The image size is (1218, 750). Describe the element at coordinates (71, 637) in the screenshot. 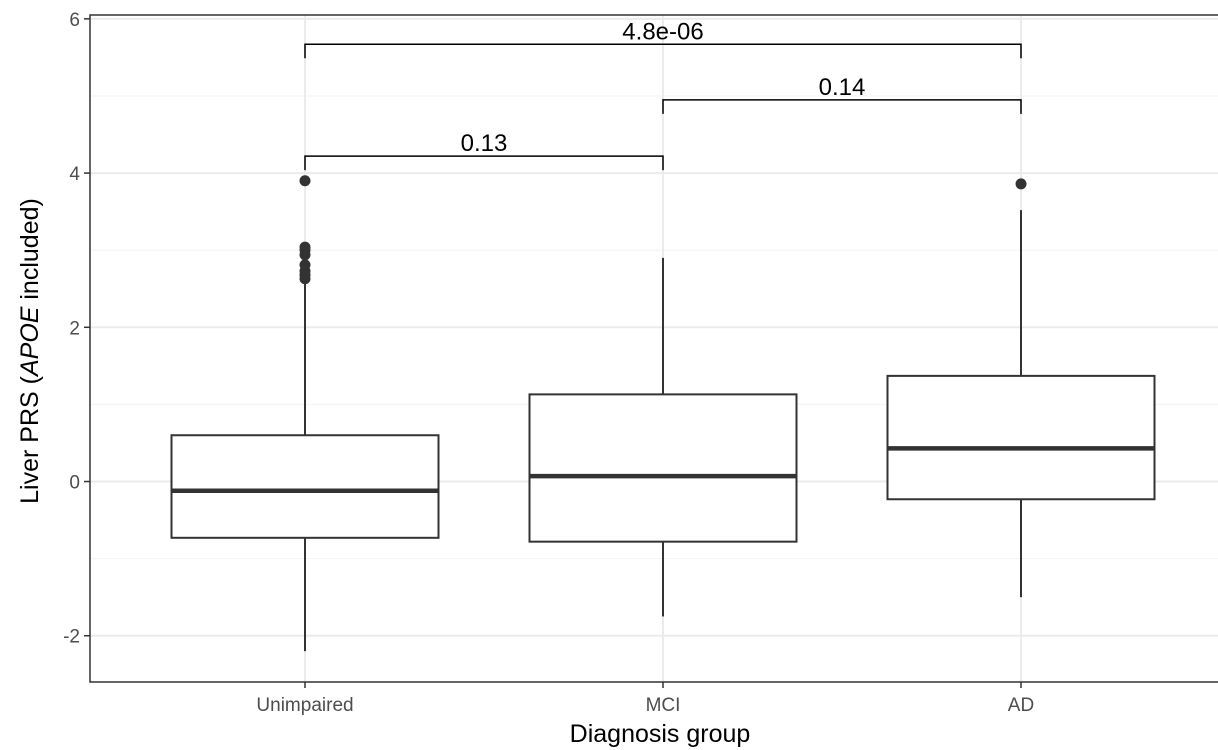

I see `y-tick-label: -2` at that location.